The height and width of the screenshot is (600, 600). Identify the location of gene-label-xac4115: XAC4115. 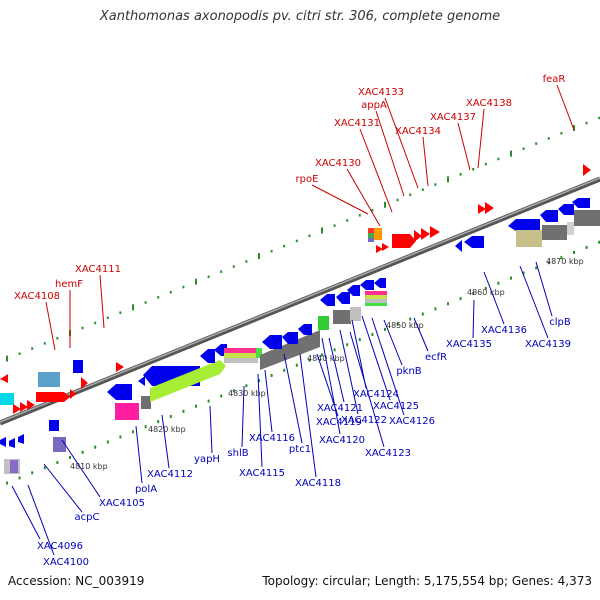
(262, 473).